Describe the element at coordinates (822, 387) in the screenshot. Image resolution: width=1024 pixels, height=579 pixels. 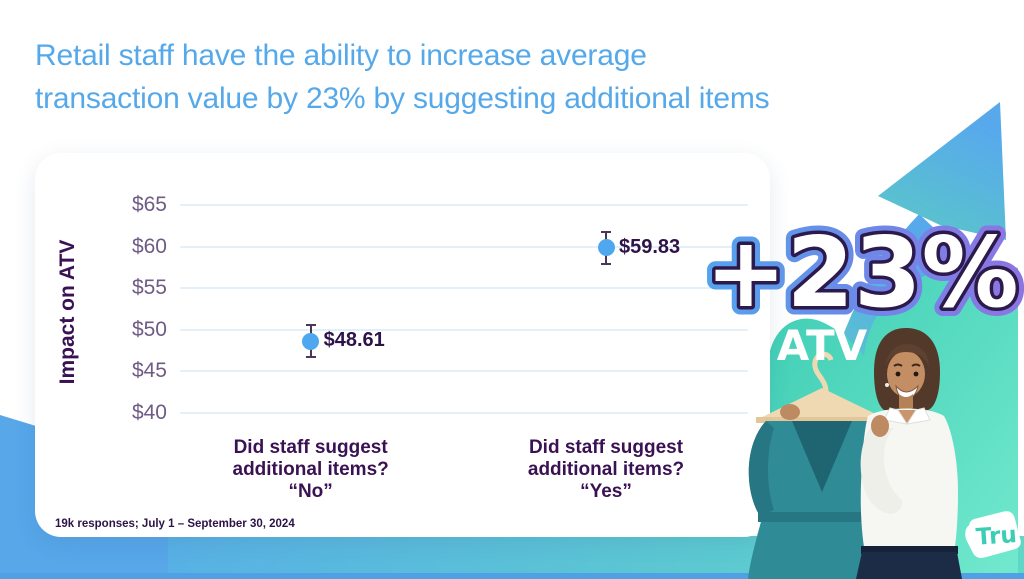
I see `hanger-icon` at that location.